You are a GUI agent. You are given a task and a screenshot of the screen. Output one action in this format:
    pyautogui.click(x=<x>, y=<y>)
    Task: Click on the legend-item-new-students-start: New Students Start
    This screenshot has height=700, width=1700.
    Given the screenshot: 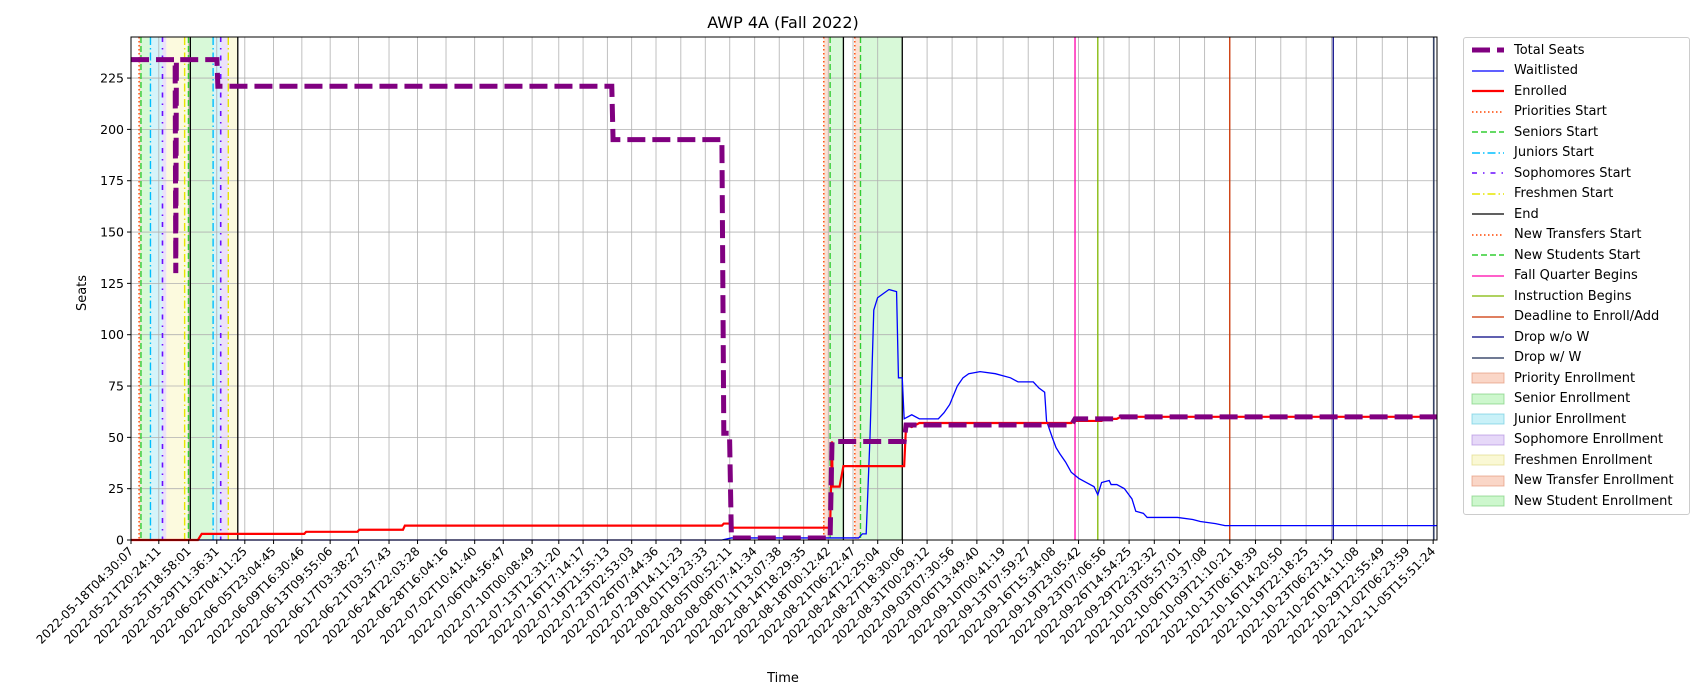 What is the action you would take?
    pyautogui.click(x=1576, y=255)
    